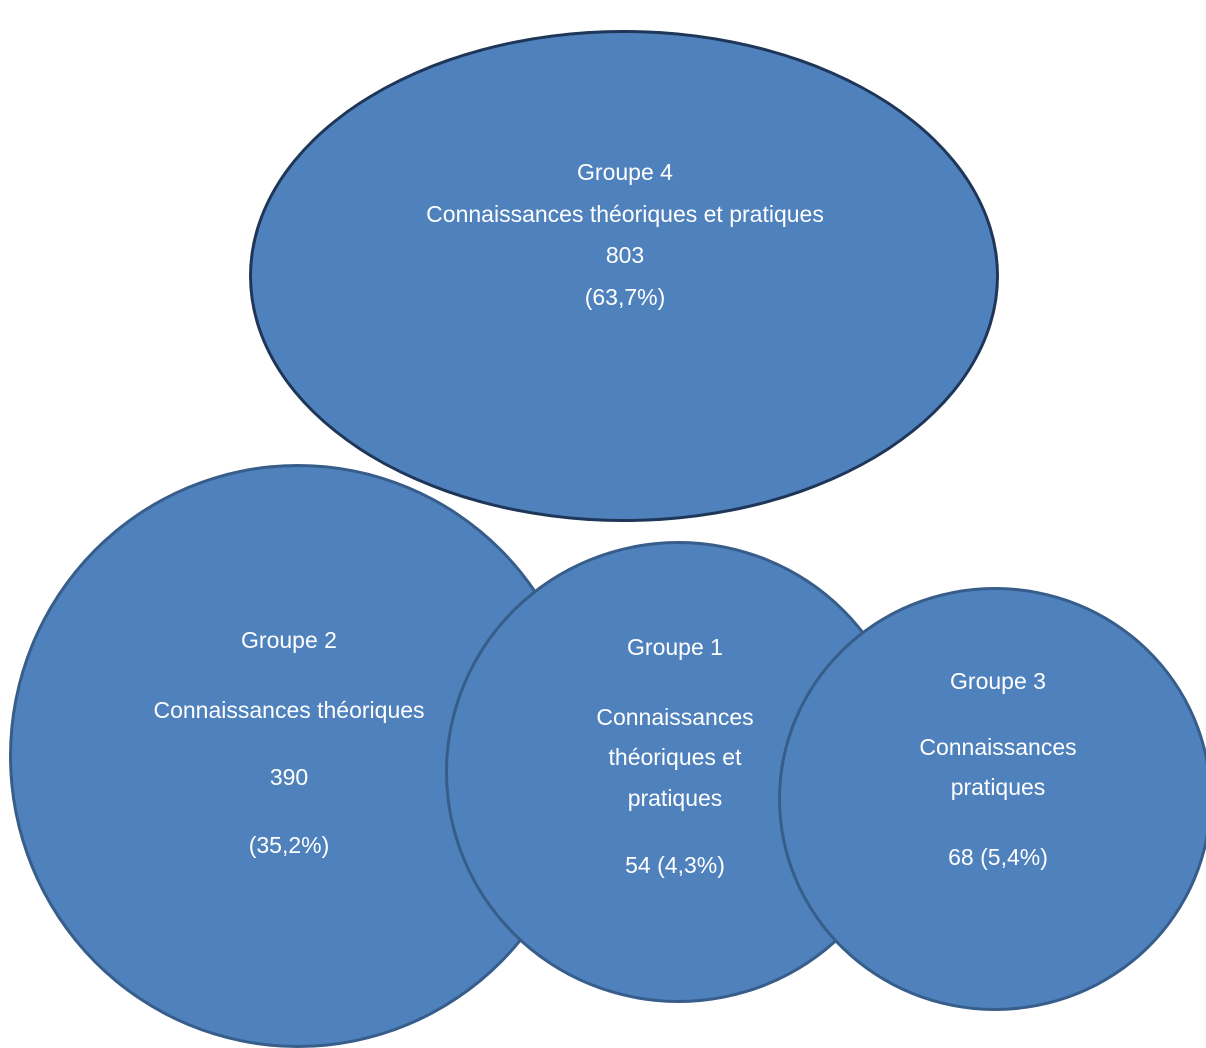  Describe the element at coordinates (625, 298) in the screenshot. I see `group-4-percent: (63,7%)` at that location.